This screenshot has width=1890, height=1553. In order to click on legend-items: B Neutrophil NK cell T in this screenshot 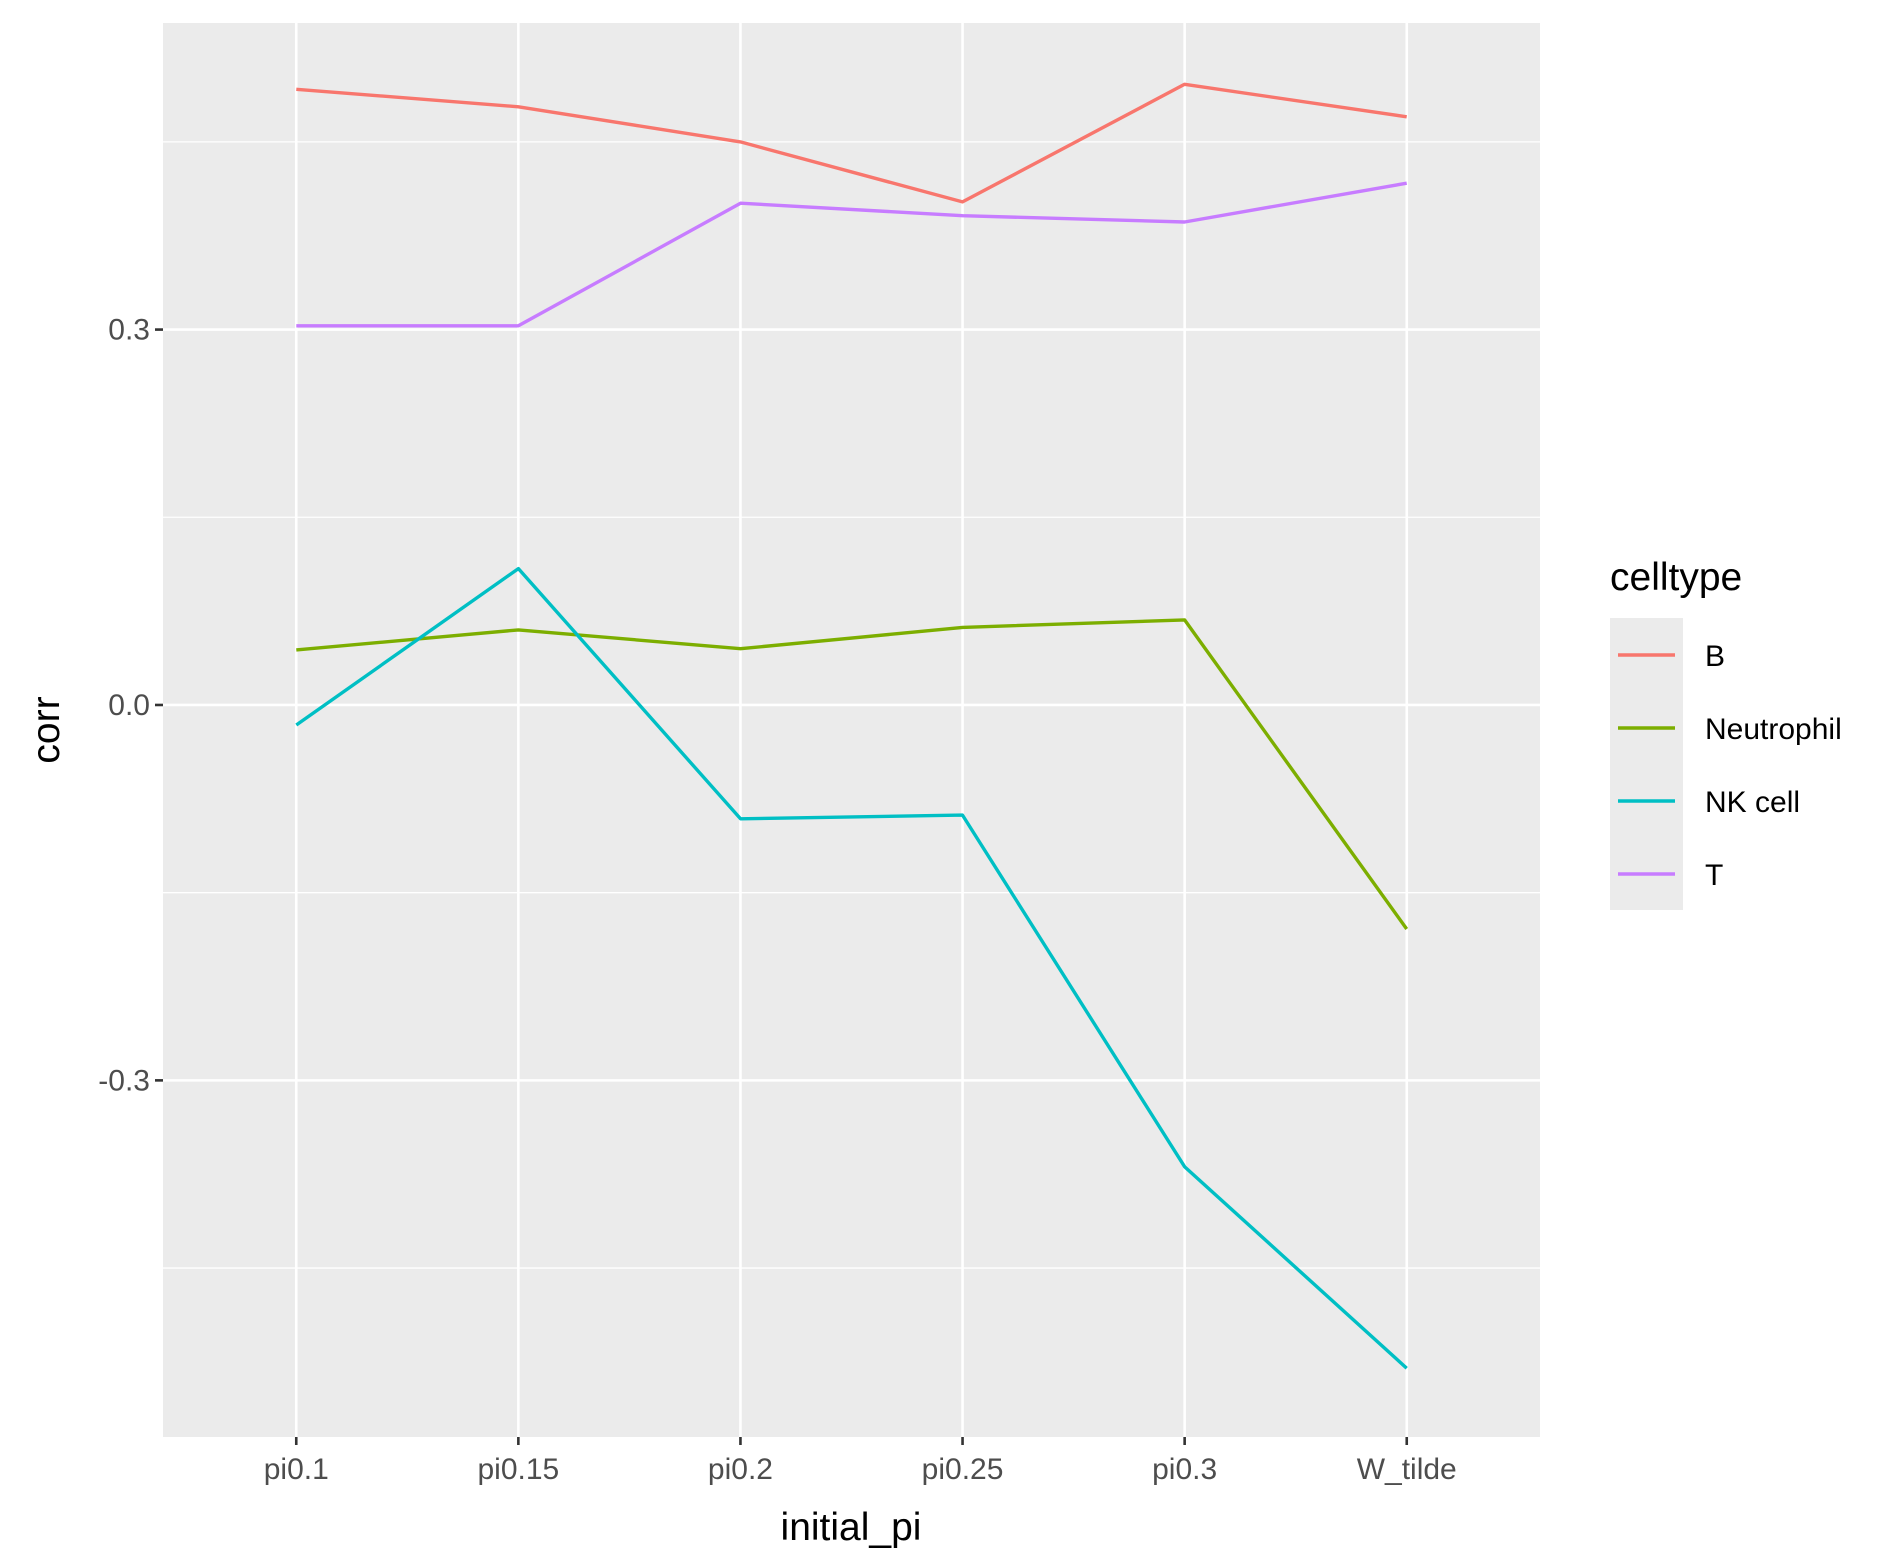, I will do `click(1730, 766)`.